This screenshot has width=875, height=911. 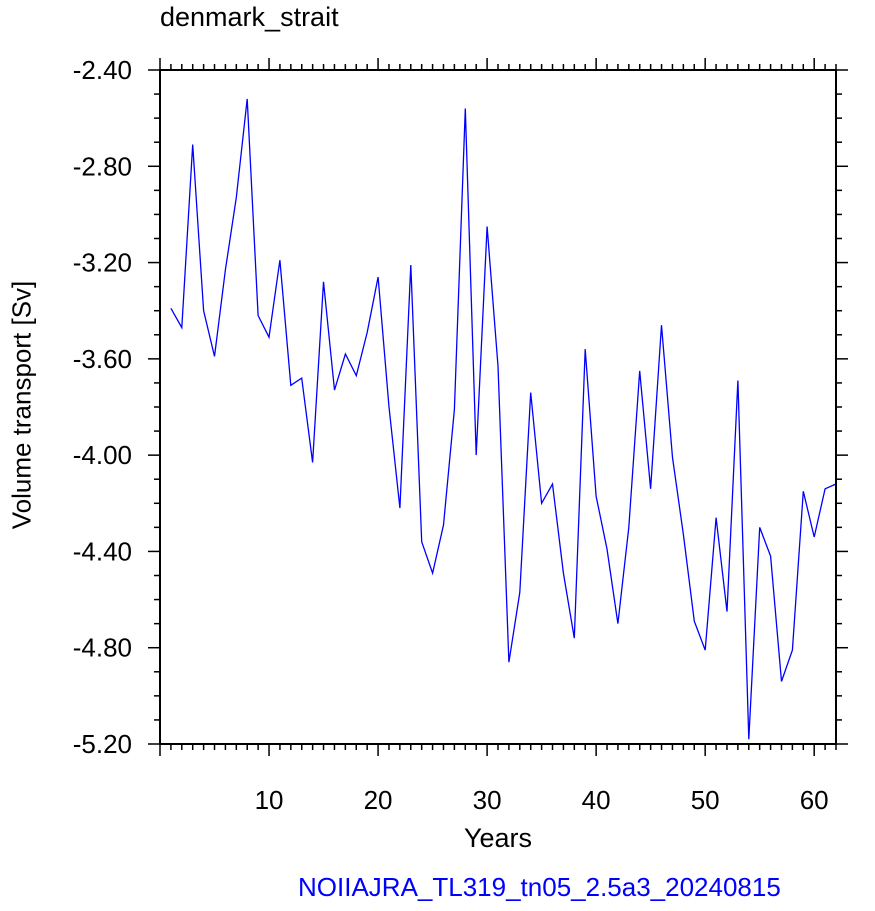 I want to click on x-tick-label: 30, so click(x=487, y=800).